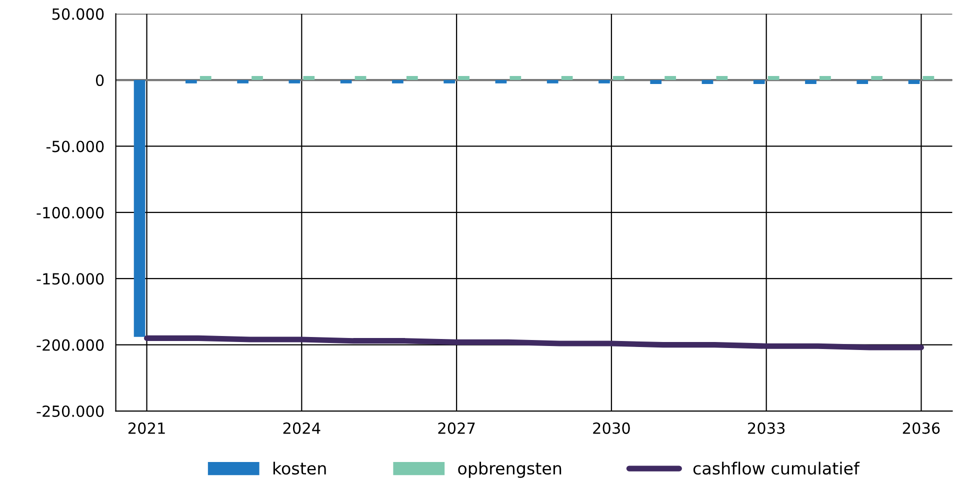 This screenshot has width=957, height=494. What do you see at coordinates (776, 468) in the screenshot?
I see `legend-label: cashflow cumulatief` at bounding box center [776, 468].